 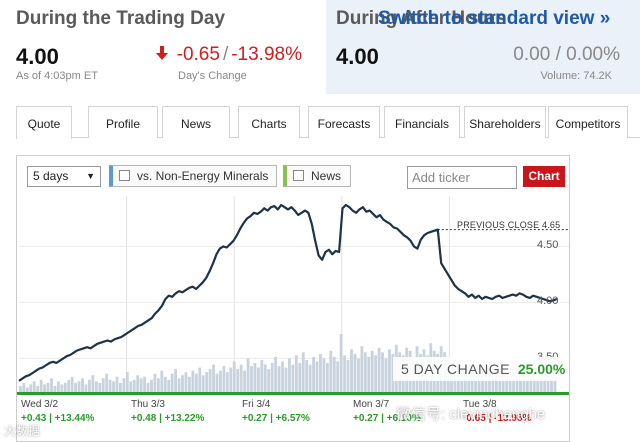 I want to click on volume-readout: Volume: 74.2K, so click(x=576, y=76).